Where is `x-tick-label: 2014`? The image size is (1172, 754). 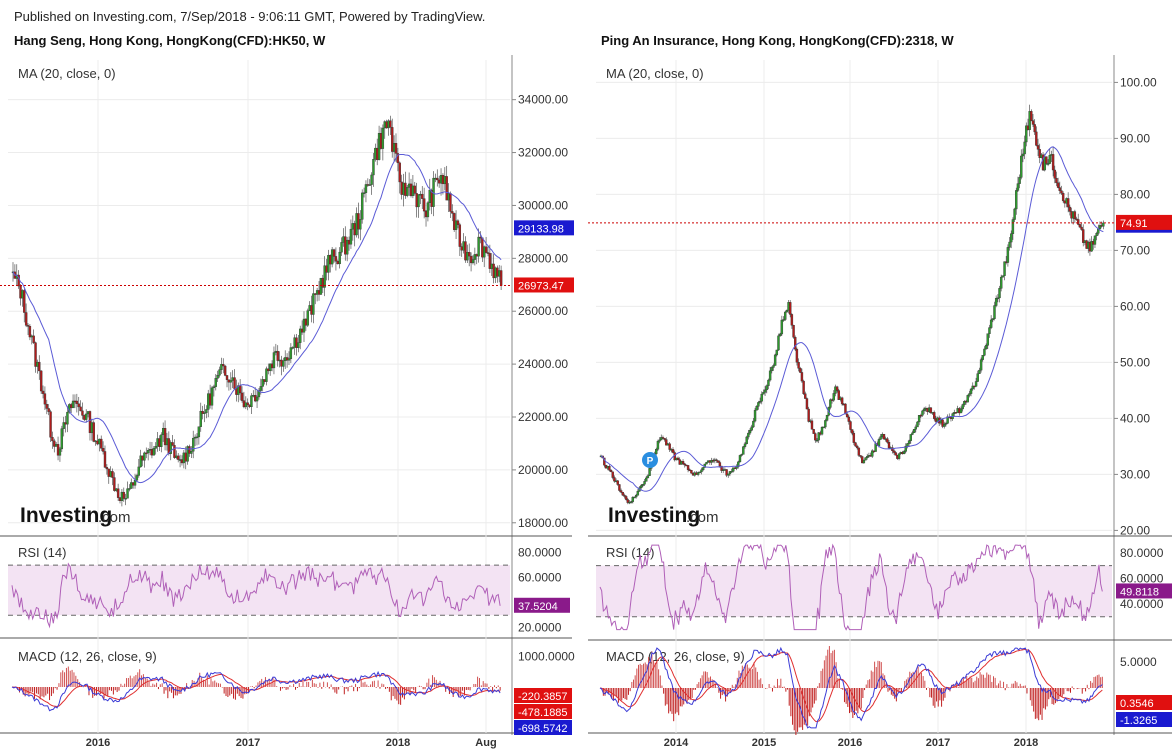 x-tick-label: 2014 is located at coordinates (676, 743).